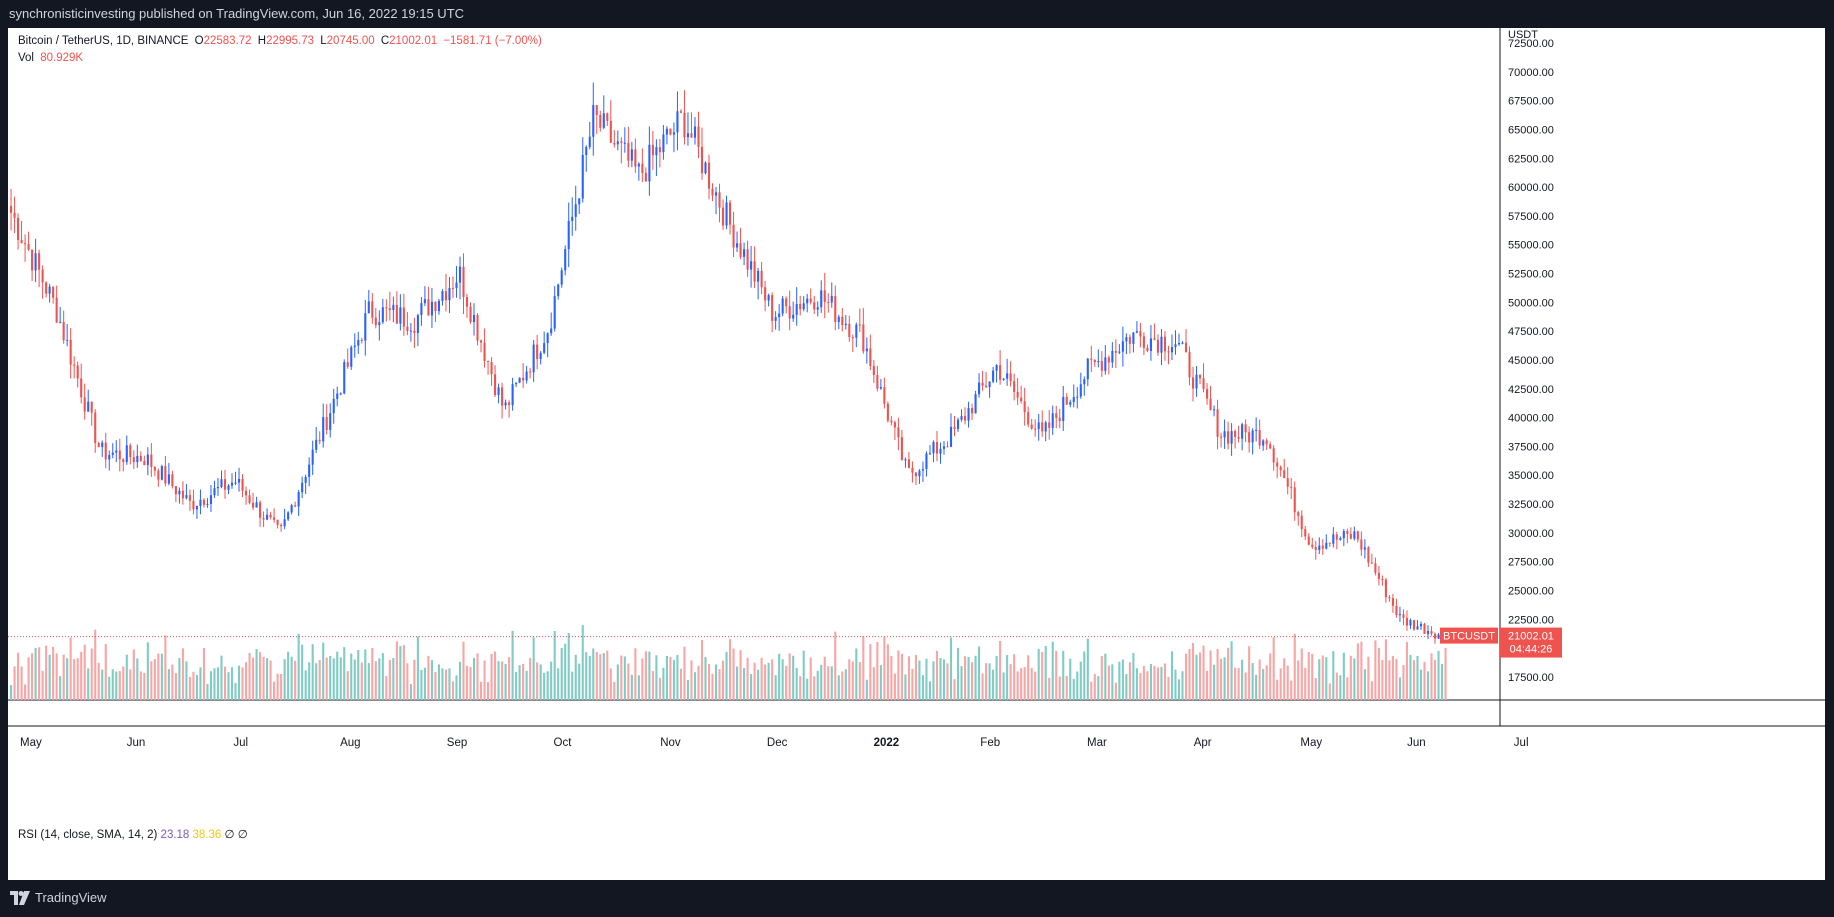 Image resolution: width=1834 pixels, height=917 pixels. I want to click on x-tick-label: 2022, so click(887, 743).